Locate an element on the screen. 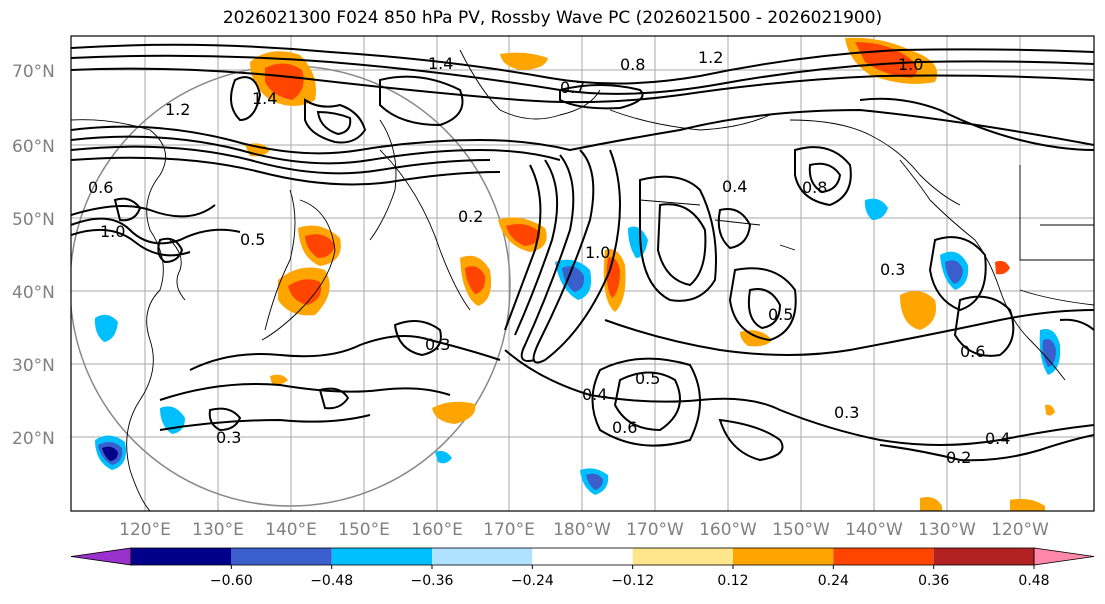 The image size is (1105, 604). lon-label: 150°W is located at coordinates (801, 530).